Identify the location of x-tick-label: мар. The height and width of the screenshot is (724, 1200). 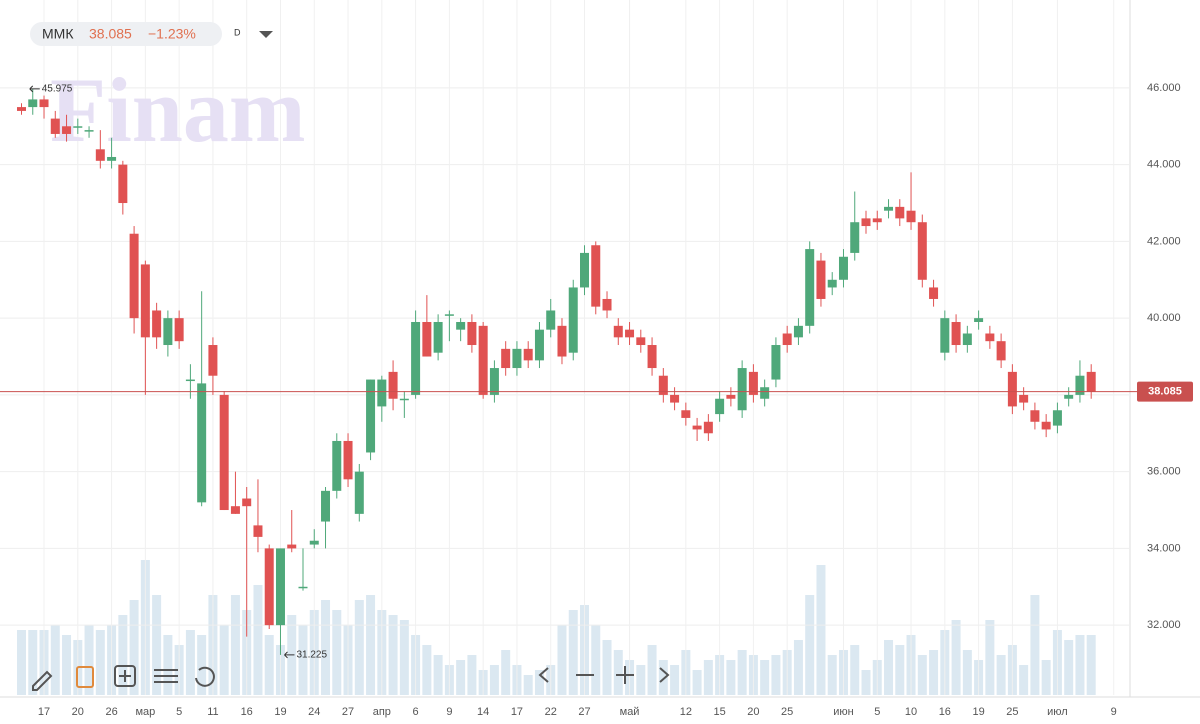
(145, 712).